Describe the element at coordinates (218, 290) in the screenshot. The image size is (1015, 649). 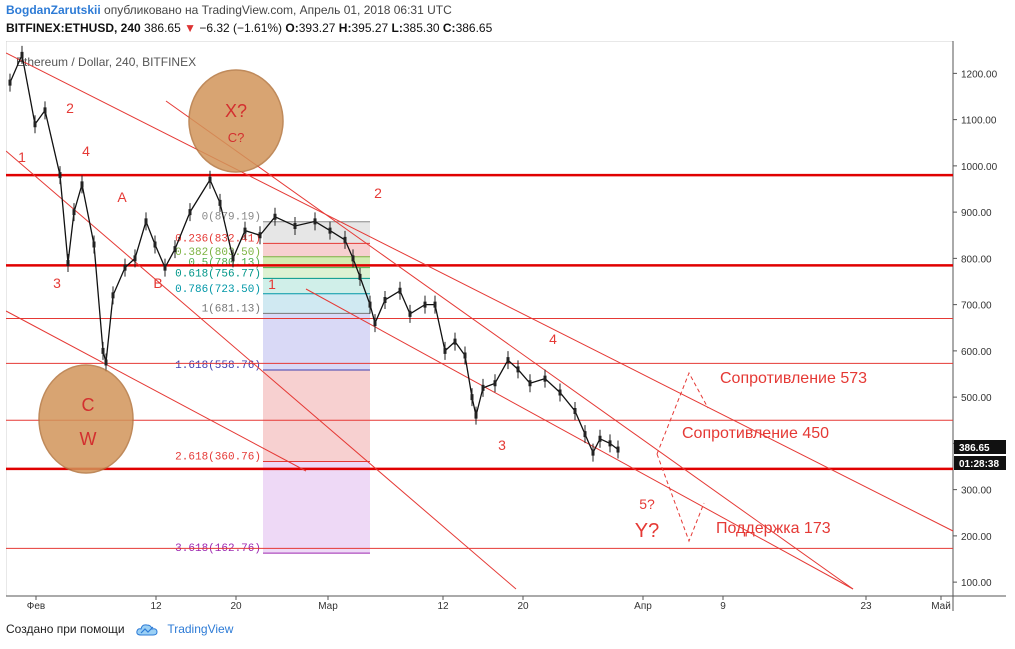
I see `fib-level-label: 0.786(723.50)` at that location.